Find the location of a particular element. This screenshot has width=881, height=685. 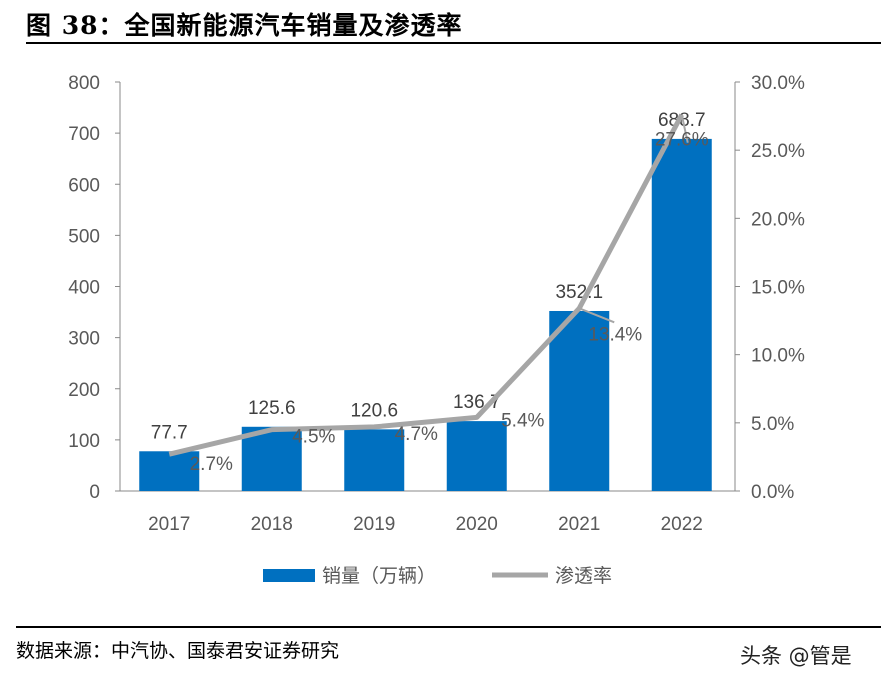

bar-data-label: 352.1 is located at coordinates (579, 292).